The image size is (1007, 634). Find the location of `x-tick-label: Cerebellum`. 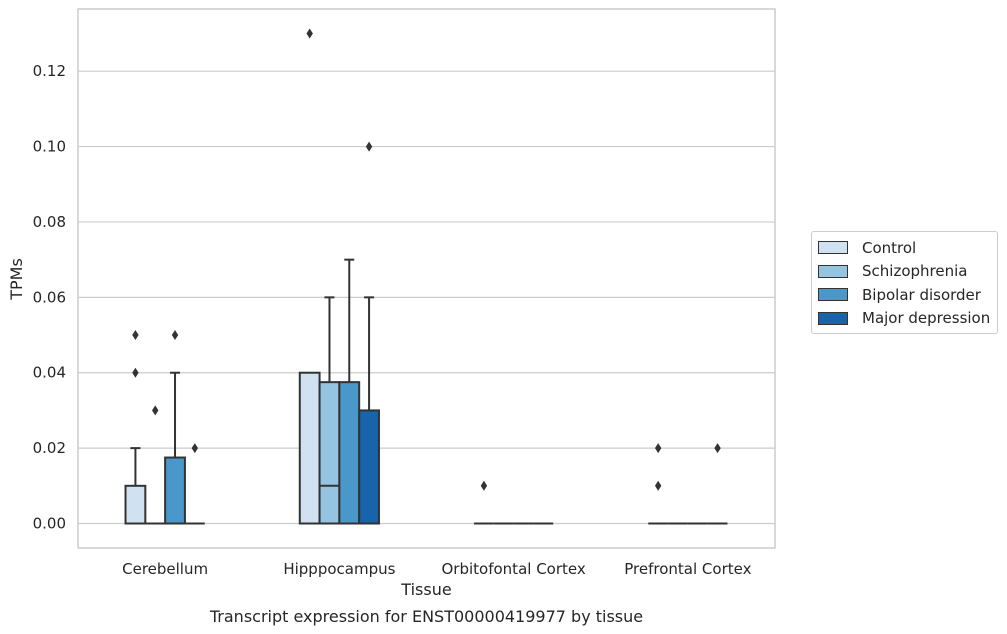

x-tick-label: Cerebellum is located at coordinates (165, 569).